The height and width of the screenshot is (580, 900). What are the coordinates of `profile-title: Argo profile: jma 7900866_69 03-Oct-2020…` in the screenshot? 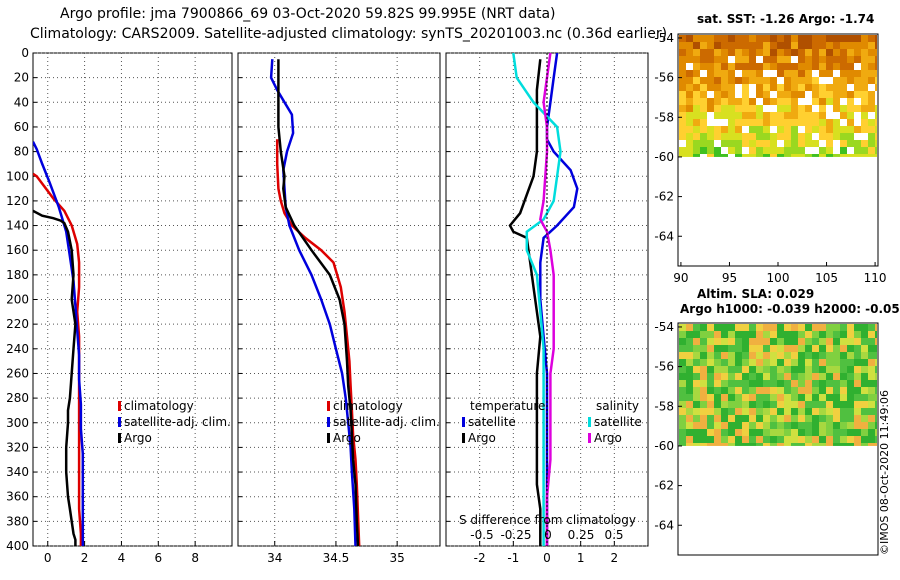 It's located at (308, 14).